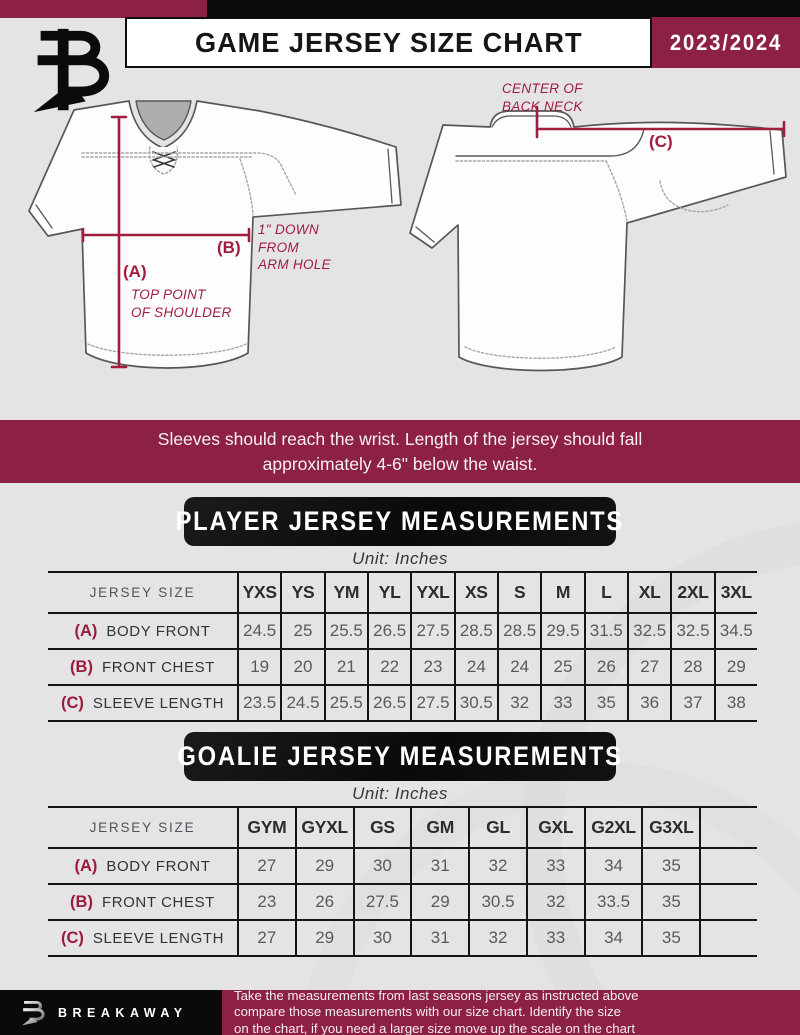 This screenshot has width=800, height=1035. I want to click on measurement-key: (B), so click(81, 666).